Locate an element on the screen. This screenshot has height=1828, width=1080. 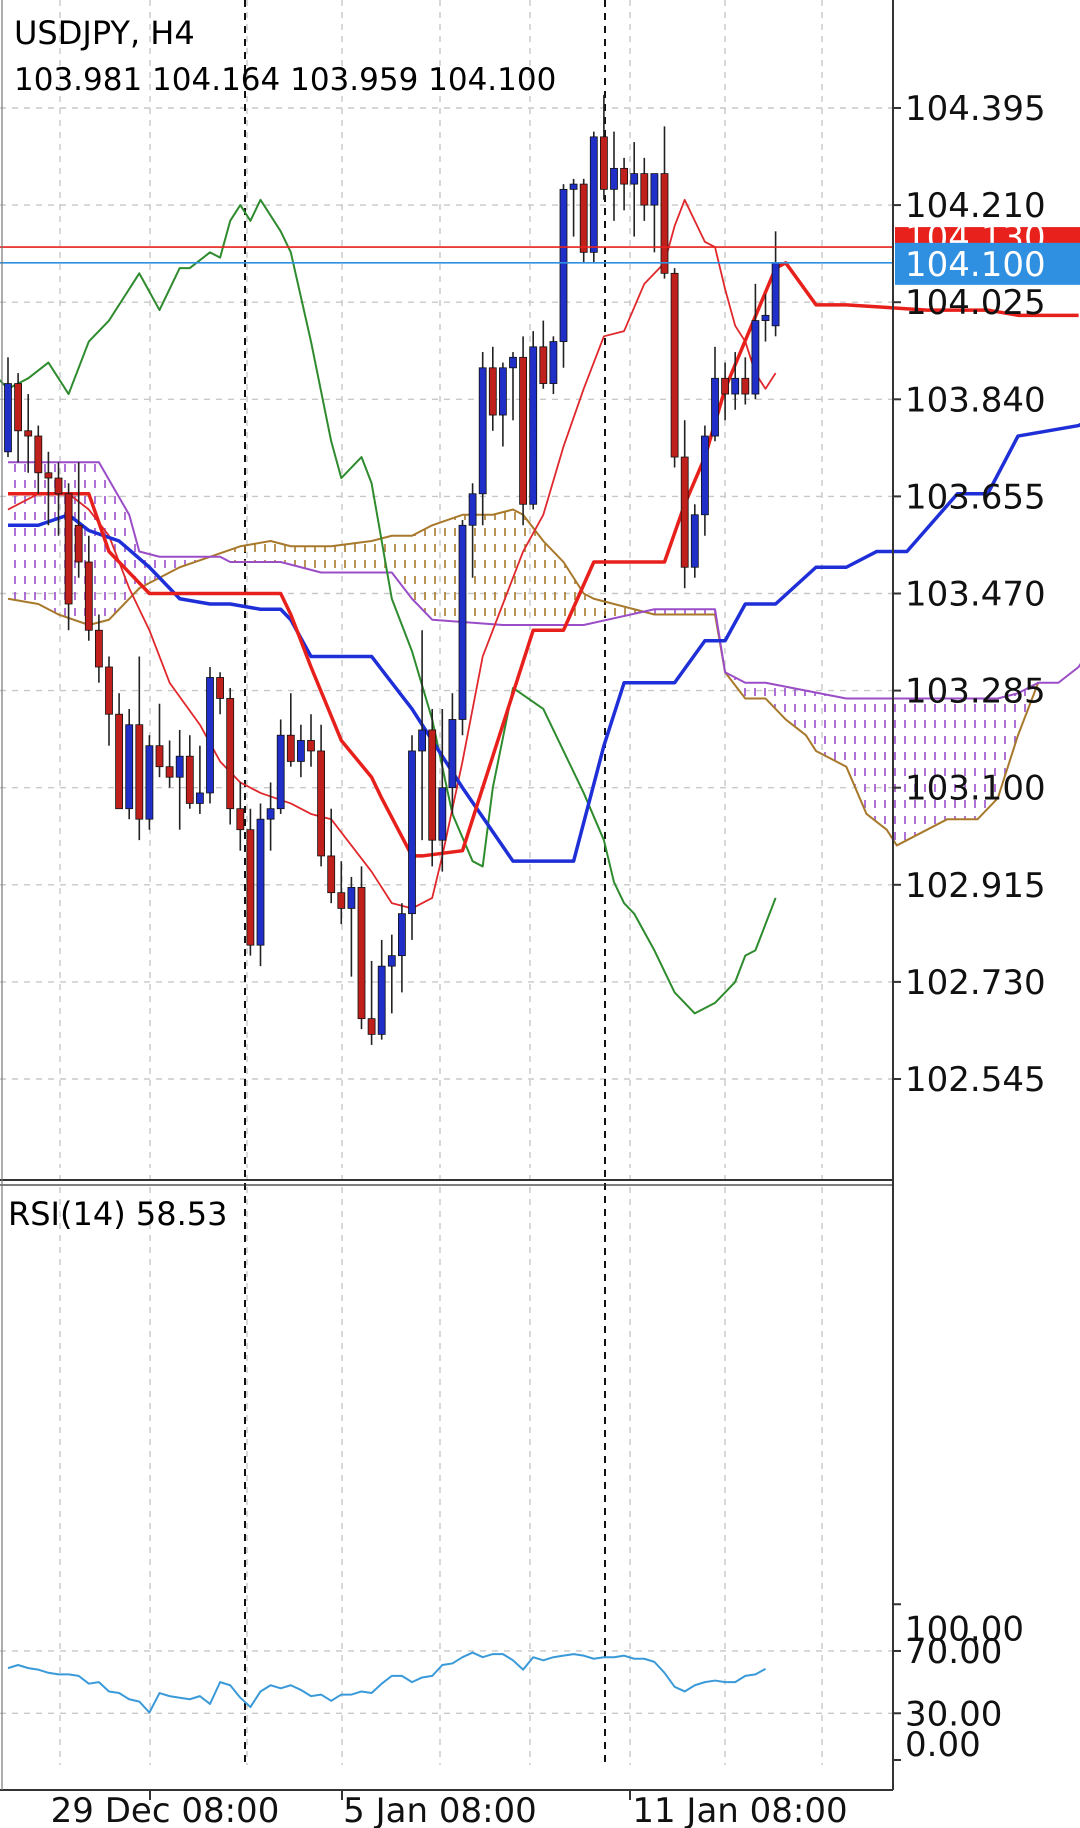
price-tick-label: 102.545 is located at coordinates (975, 1080).